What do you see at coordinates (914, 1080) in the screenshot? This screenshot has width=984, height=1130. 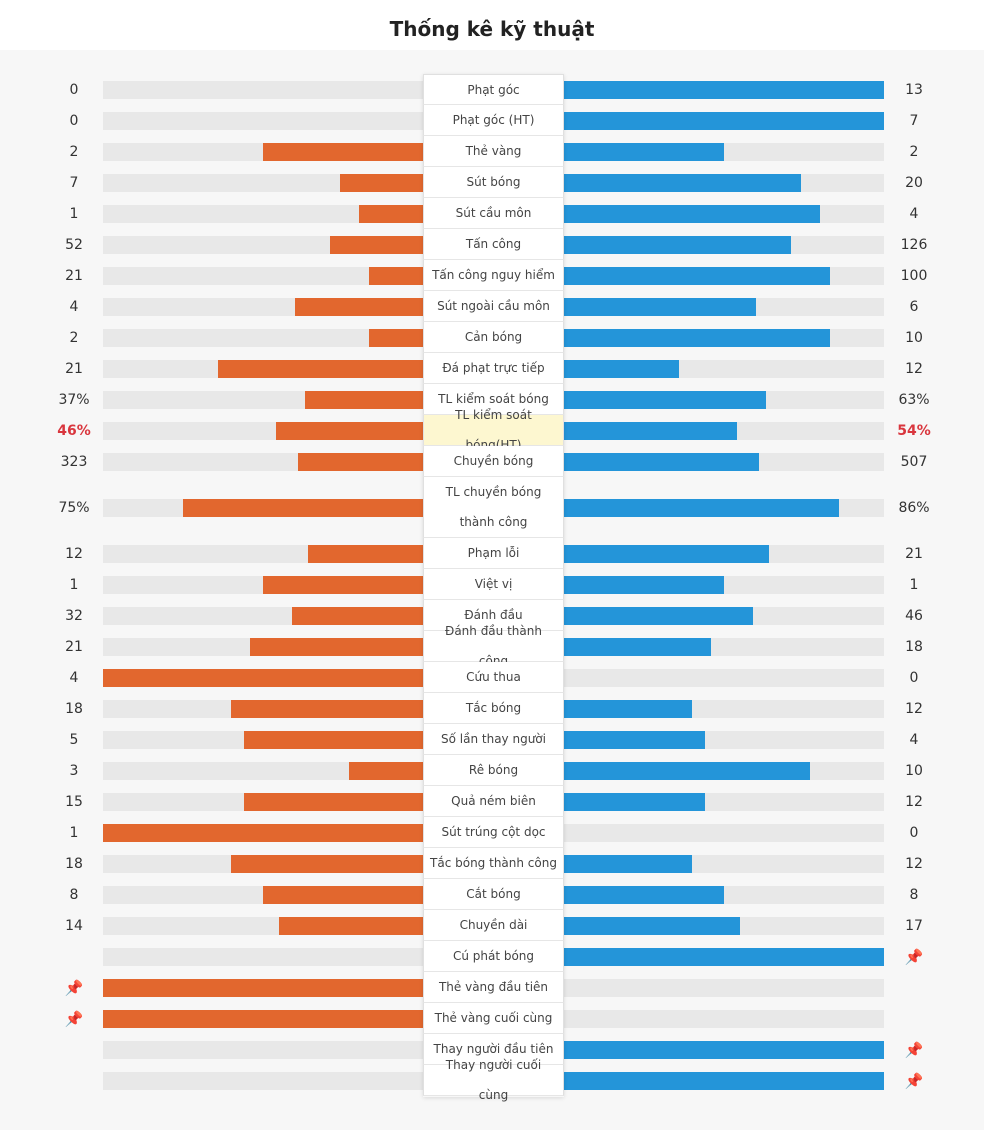 I see `away-value: 📌` at bounding box center [914, 1080].